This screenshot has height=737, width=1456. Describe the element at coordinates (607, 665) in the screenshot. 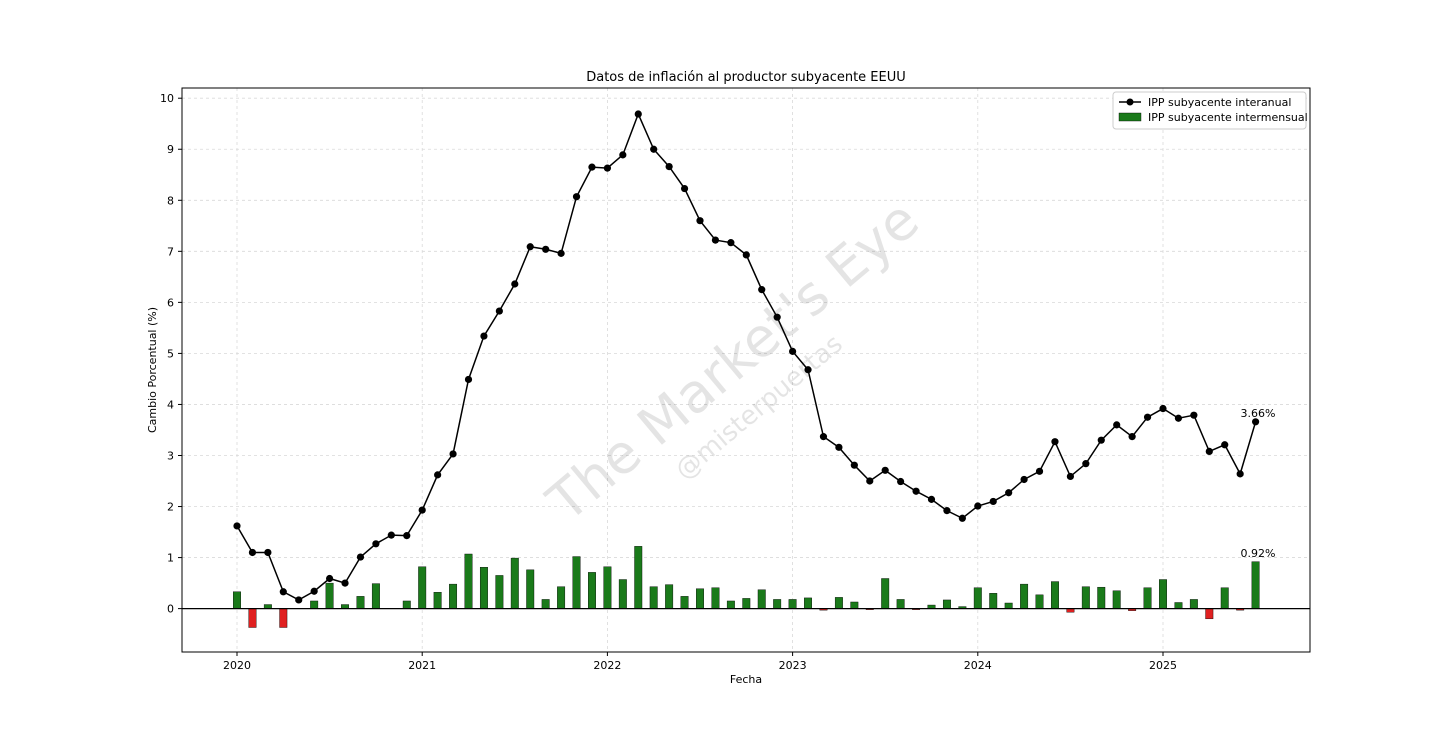

I see `x-tick-label: 2022` at that location.